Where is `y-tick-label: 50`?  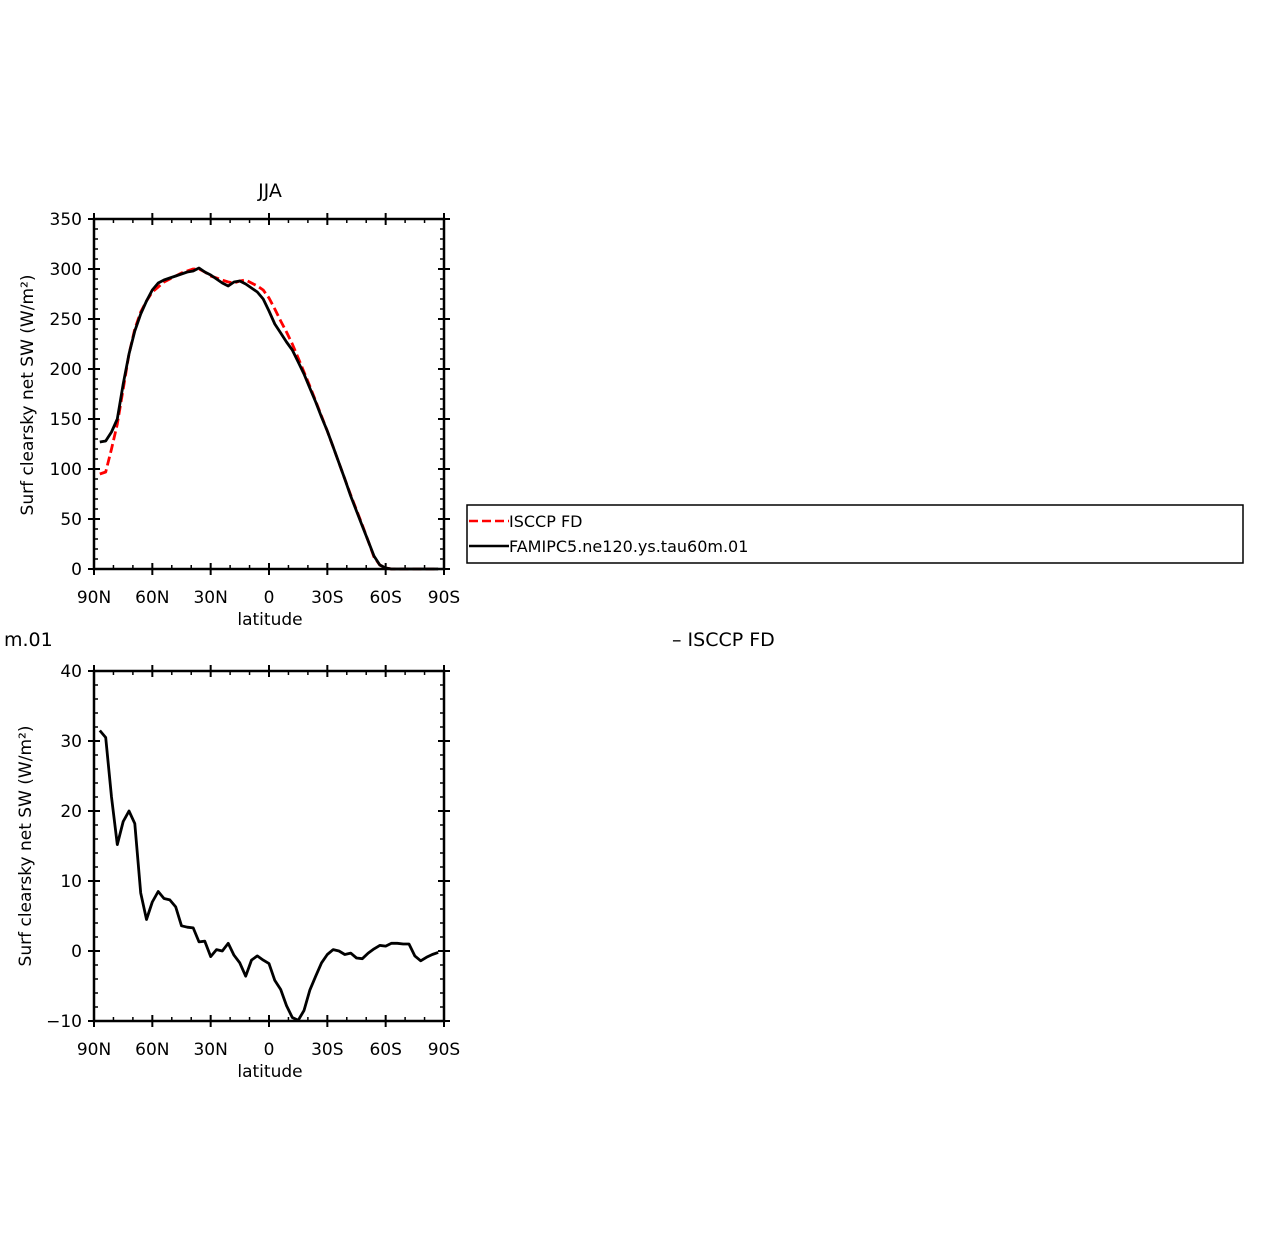
y-tick-label: 50 is located at coordinates (71, 520).